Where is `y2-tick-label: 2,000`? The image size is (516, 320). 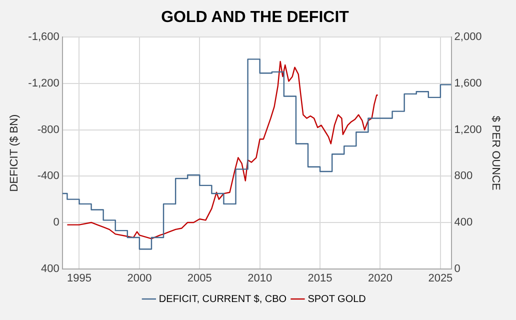 y2-tick-label: 2,000 is located at coordinates (468, 37).